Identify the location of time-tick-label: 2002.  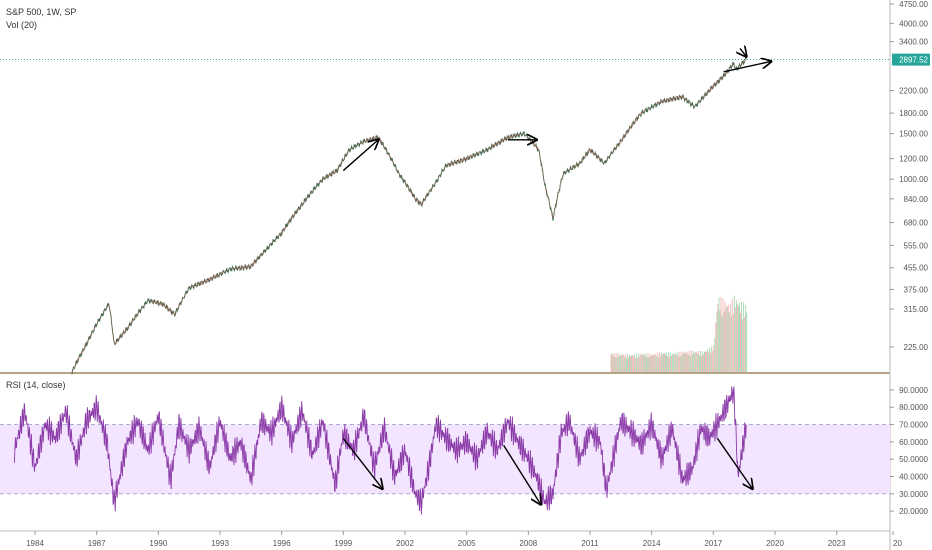
(405, 543).